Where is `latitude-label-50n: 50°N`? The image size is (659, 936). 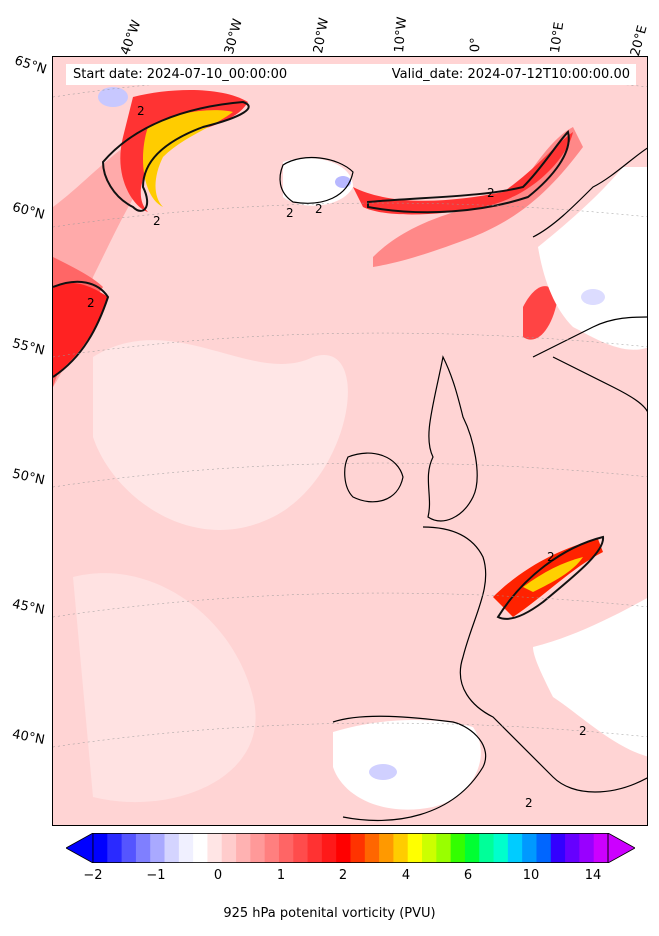 latitude-label-50n: 50°N is located at coordinates (28, 477).